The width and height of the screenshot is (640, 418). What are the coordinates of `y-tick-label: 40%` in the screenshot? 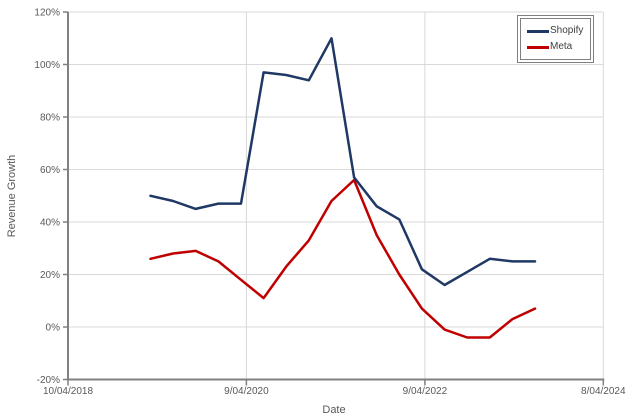 It's located at (50, 223).